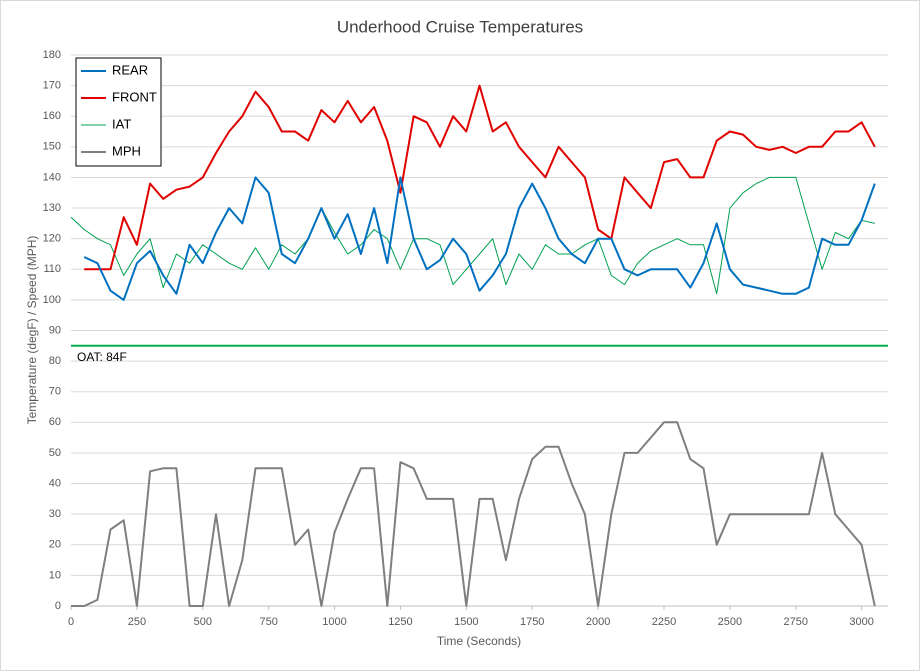 This screenshot has width=920, height=671. I want to click on x-tick-label: 2000, so click(598, 622).